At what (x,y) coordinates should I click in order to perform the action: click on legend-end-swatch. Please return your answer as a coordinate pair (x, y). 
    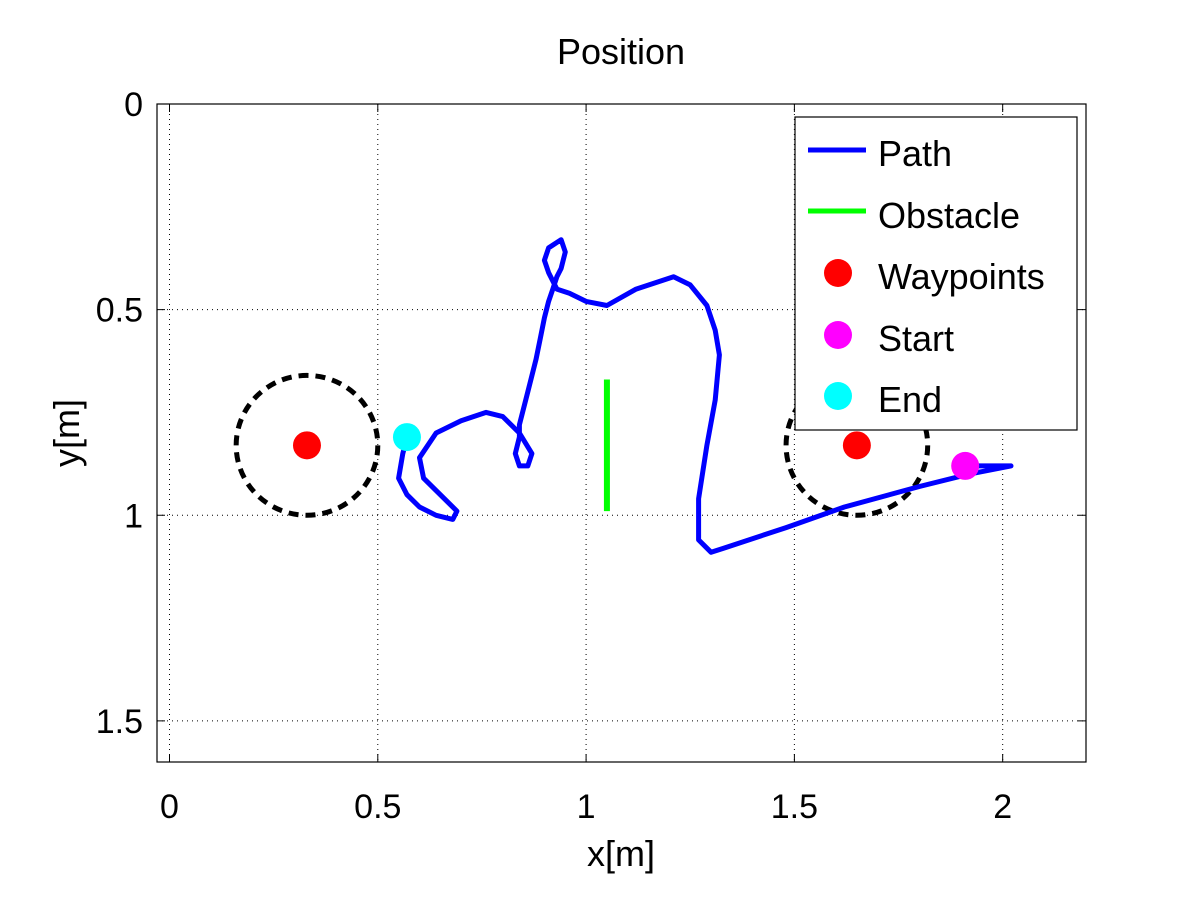
    Looking at the image, I should click on (838, 396).